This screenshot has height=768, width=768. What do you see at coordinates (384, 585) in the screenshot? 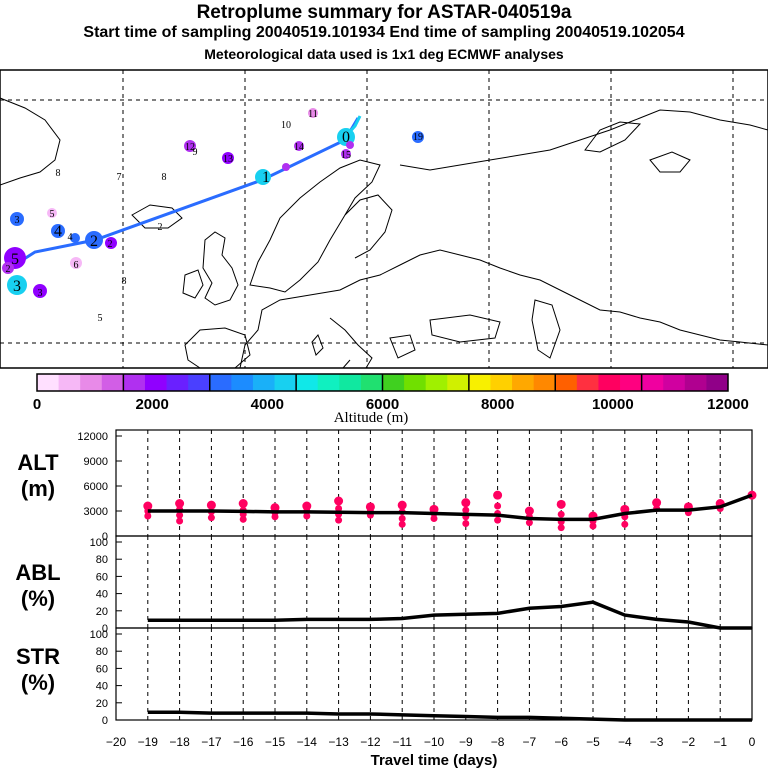
I see `panel-abl: 100 80 60 40 20 0 ABL(%)` at bounding box center [384, 585].